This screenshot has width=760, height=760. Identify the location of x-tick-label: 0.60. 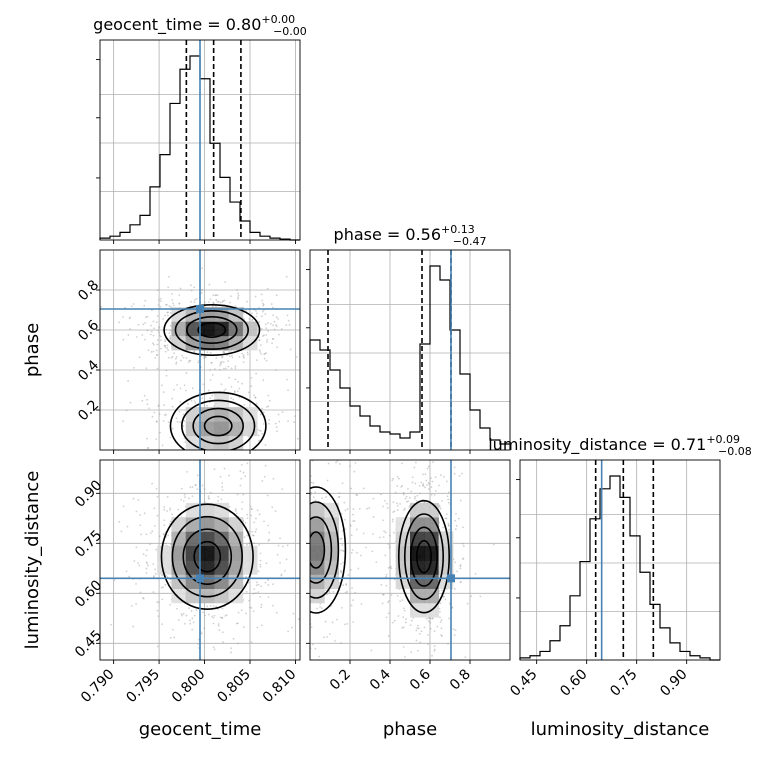
(573, 682).